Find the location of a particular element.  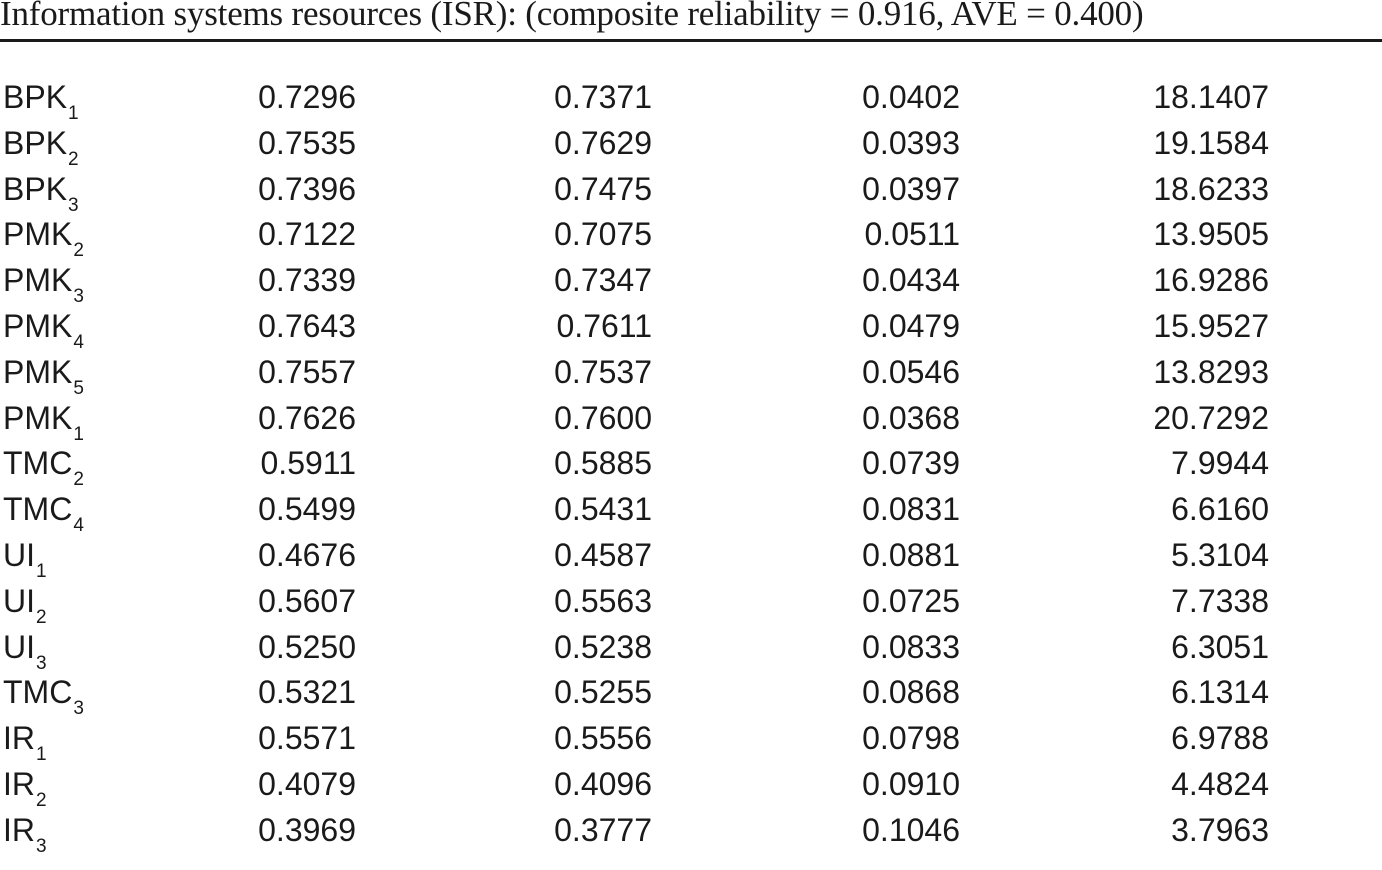

indicator-name: BPK1 is located at coordinates (41, 98).